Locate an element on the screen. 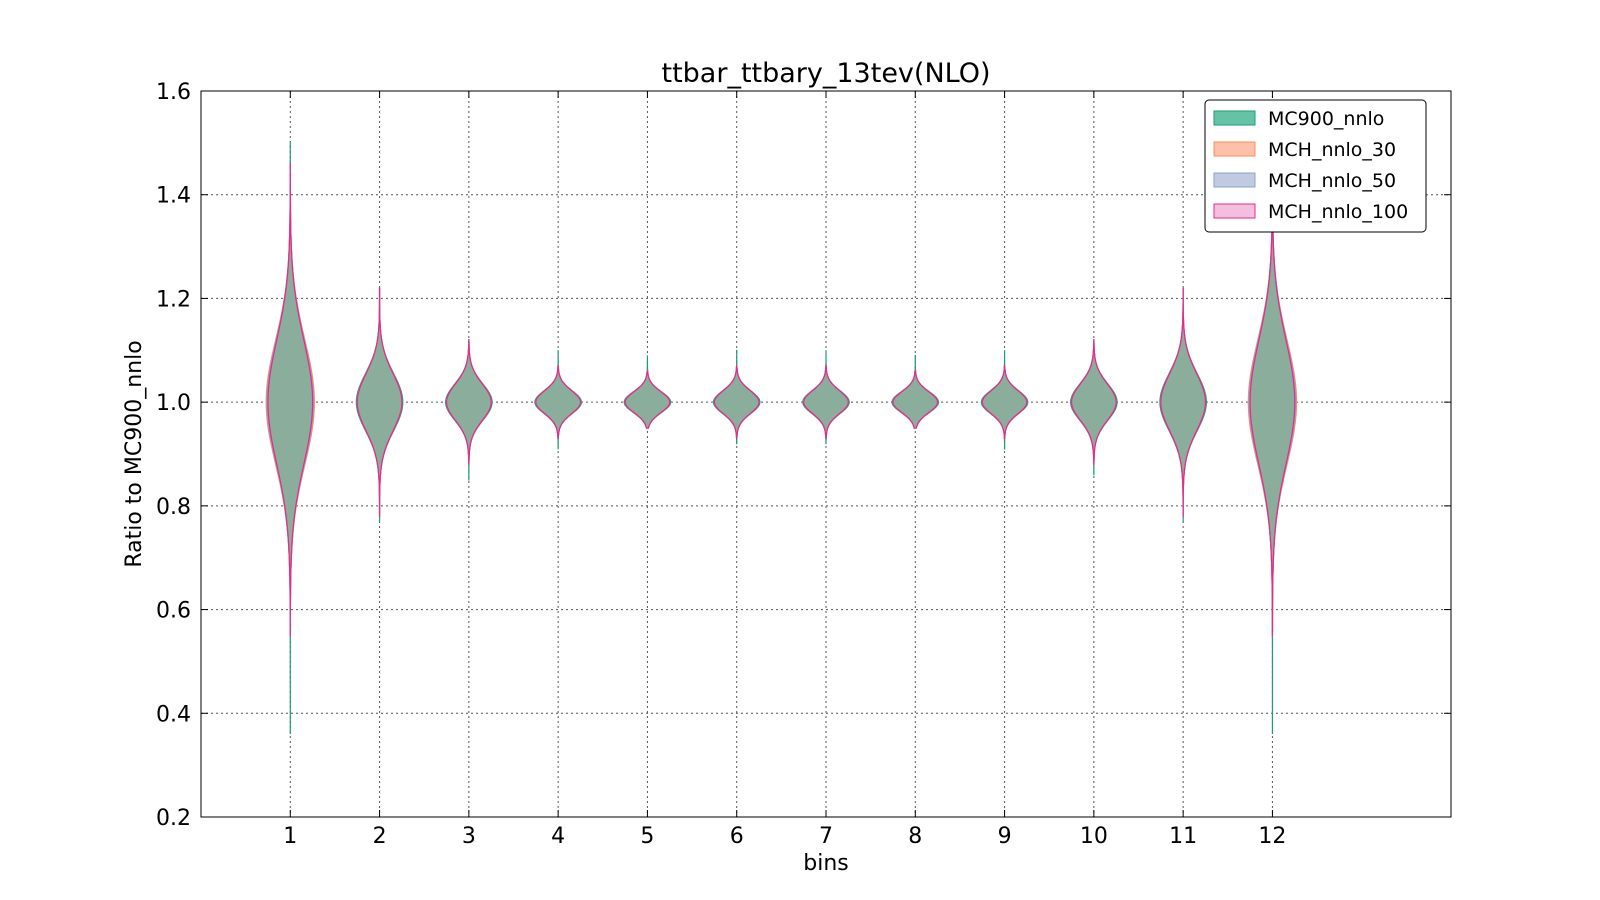 The height and width of the screenshot is (900, 1600). y-tick-label: 0.8 is located at coordinates (173, 507).